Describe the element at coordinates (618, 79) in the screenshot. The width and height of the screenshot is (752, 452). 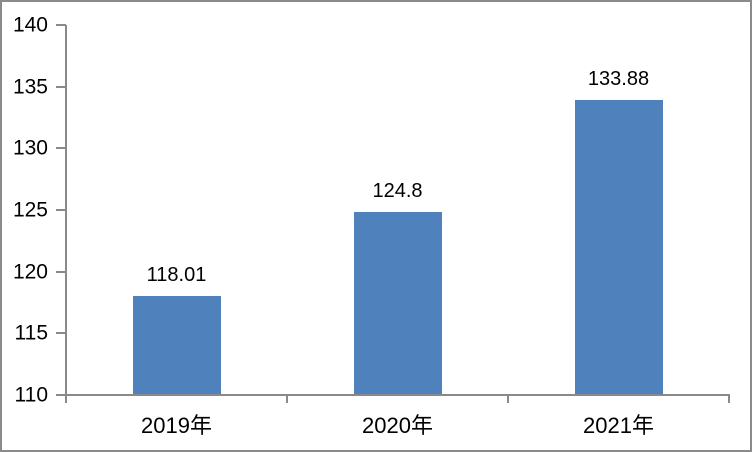
I see `bar-value-label: 133.88` at that location.